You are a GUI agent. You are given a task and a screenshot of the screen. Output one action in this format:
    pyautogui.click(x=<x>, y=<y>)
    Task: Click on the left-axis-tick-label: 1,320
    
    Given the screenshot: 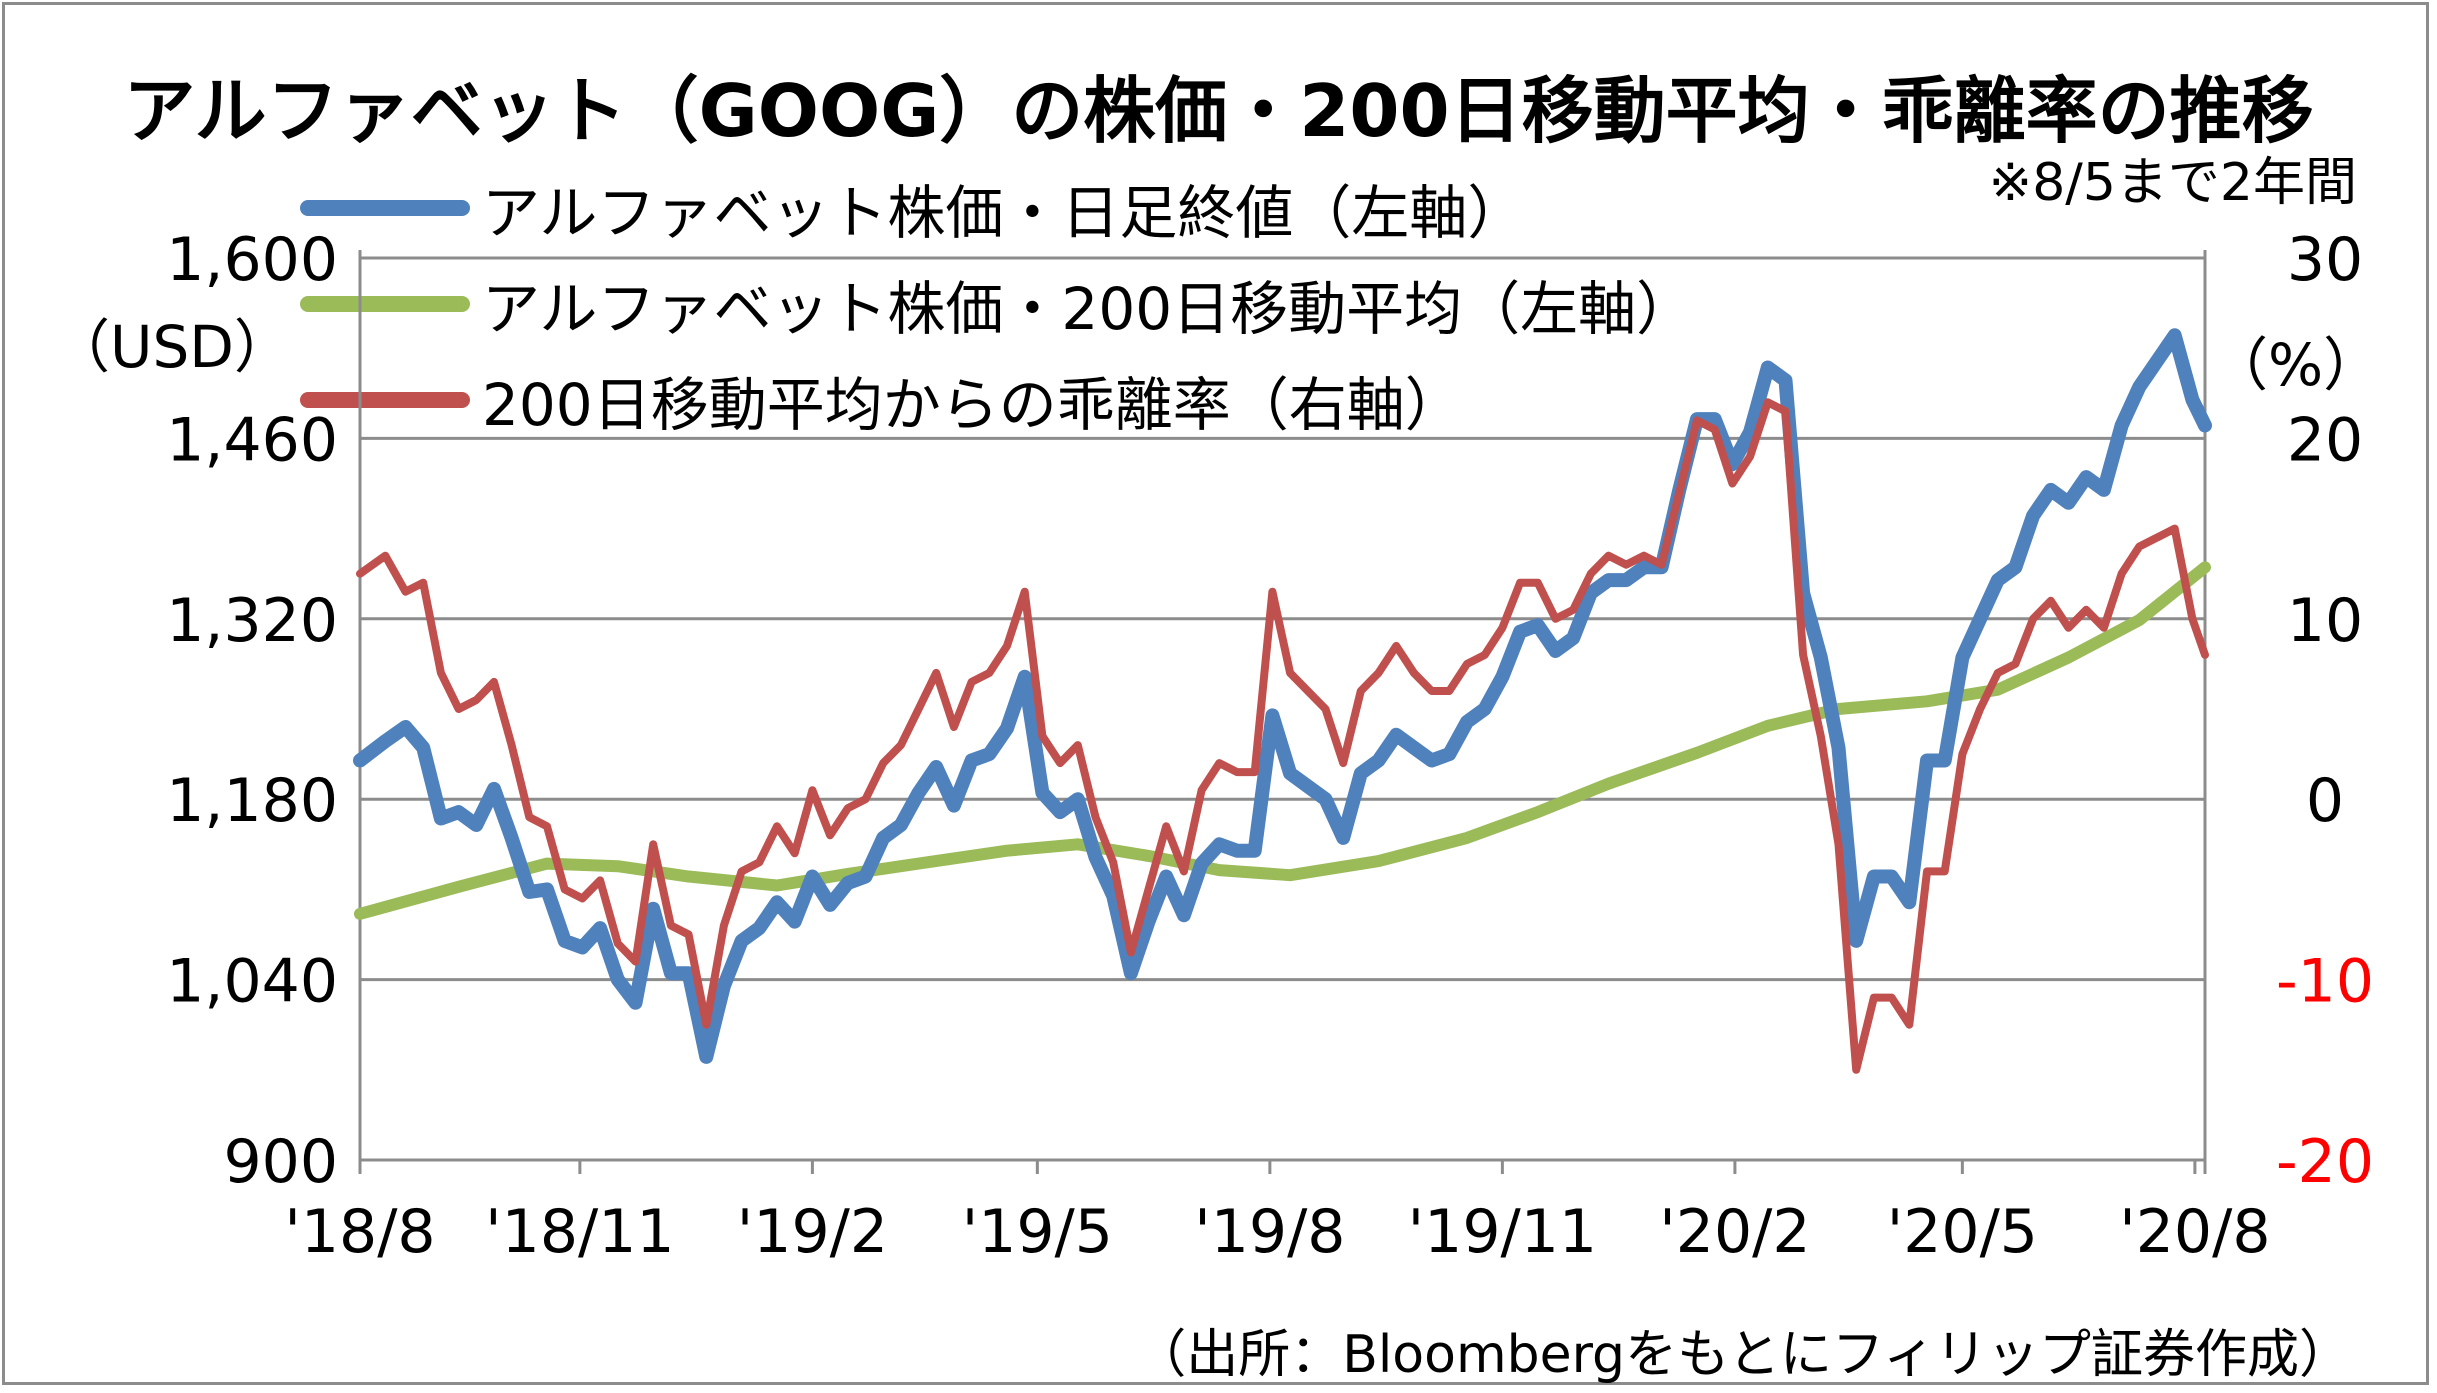 What is the action you would take?
    pyautogui.click(x=252, y=621)
    